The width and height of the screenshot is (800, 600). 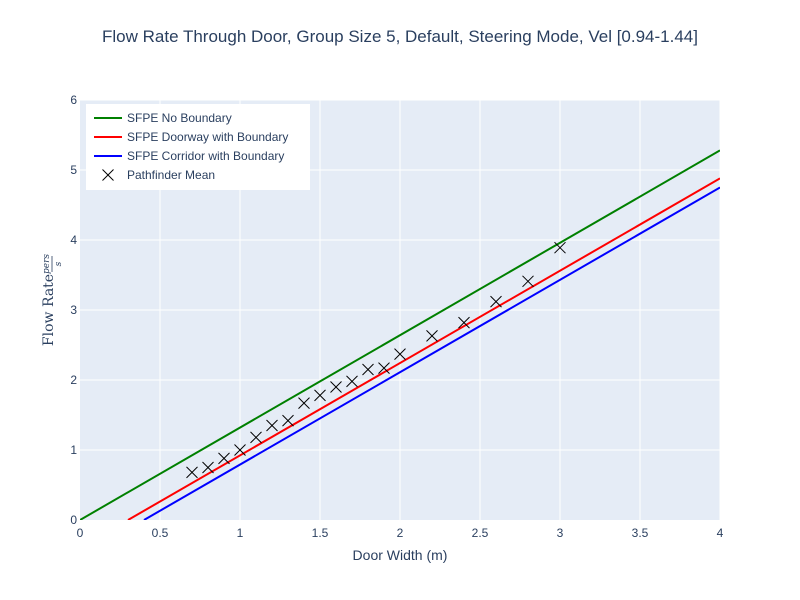 What do you see at coordinates (400, 555) in the screenshot?
I see `x-axis-title: Door Width (m)` at bounding box center [400, 555].